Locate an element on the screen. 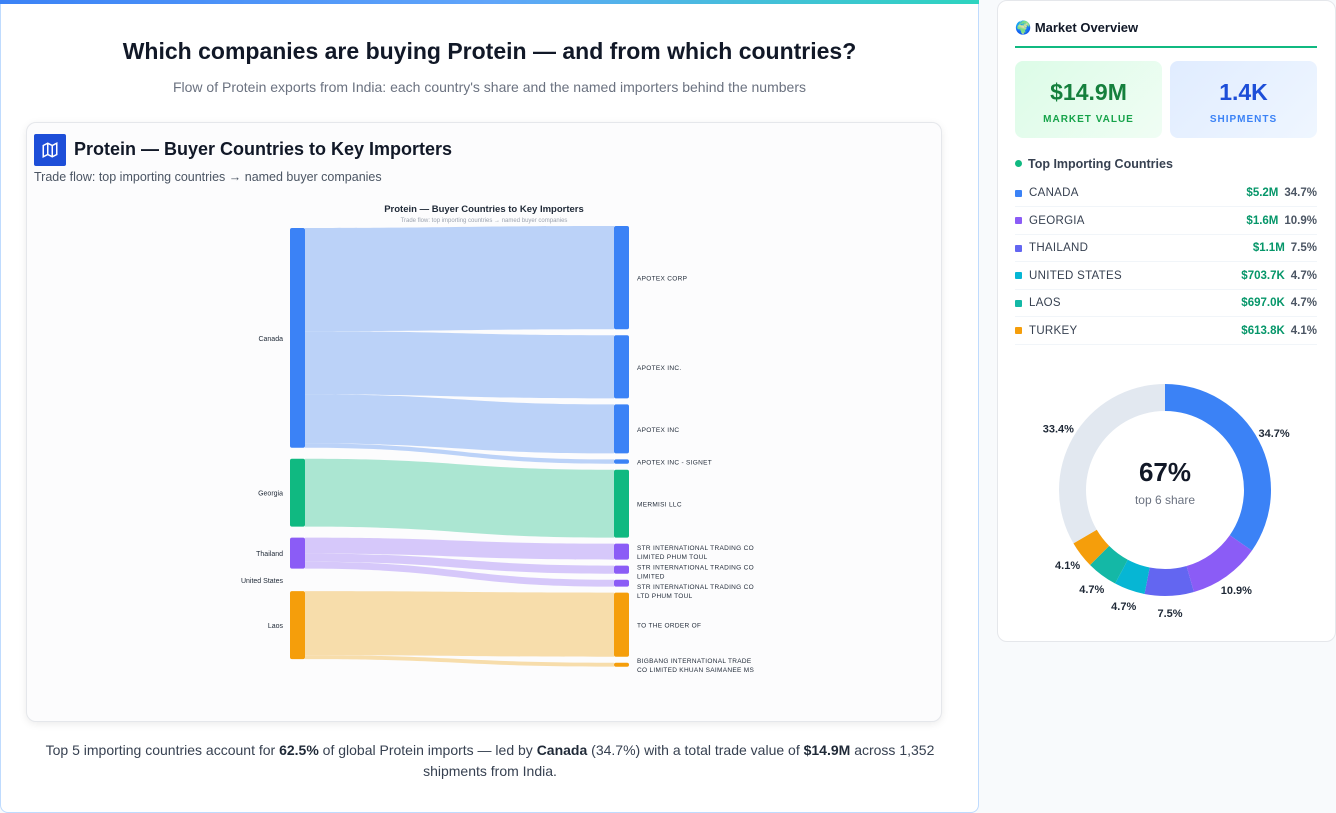 The image size is (1336, 813). market-value: $14.9M is located at coordinates (1088, 92).